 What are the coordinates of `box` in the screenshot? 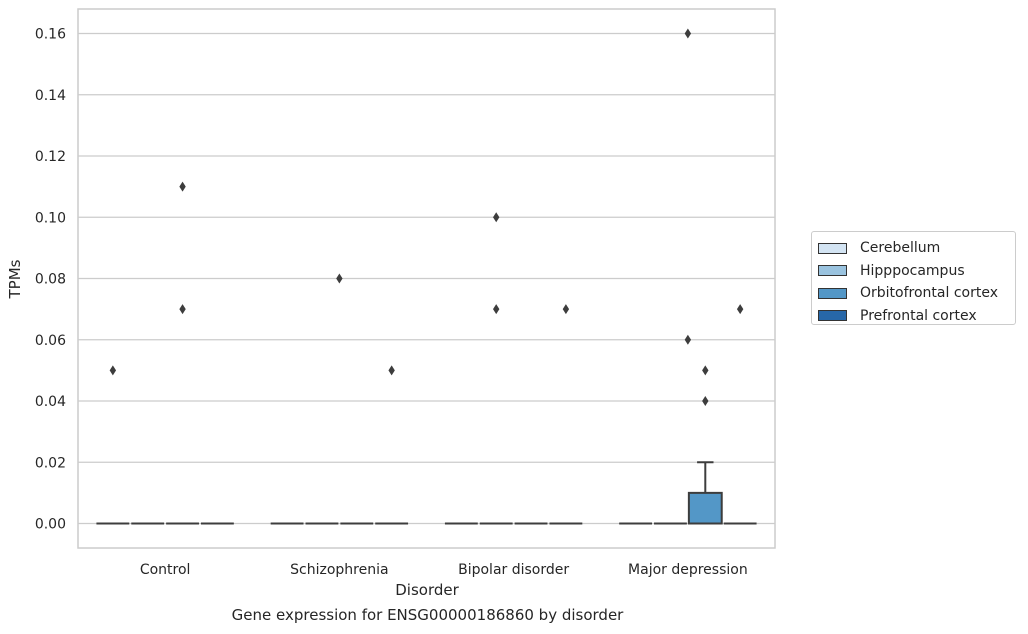 It's located at (705, 508).